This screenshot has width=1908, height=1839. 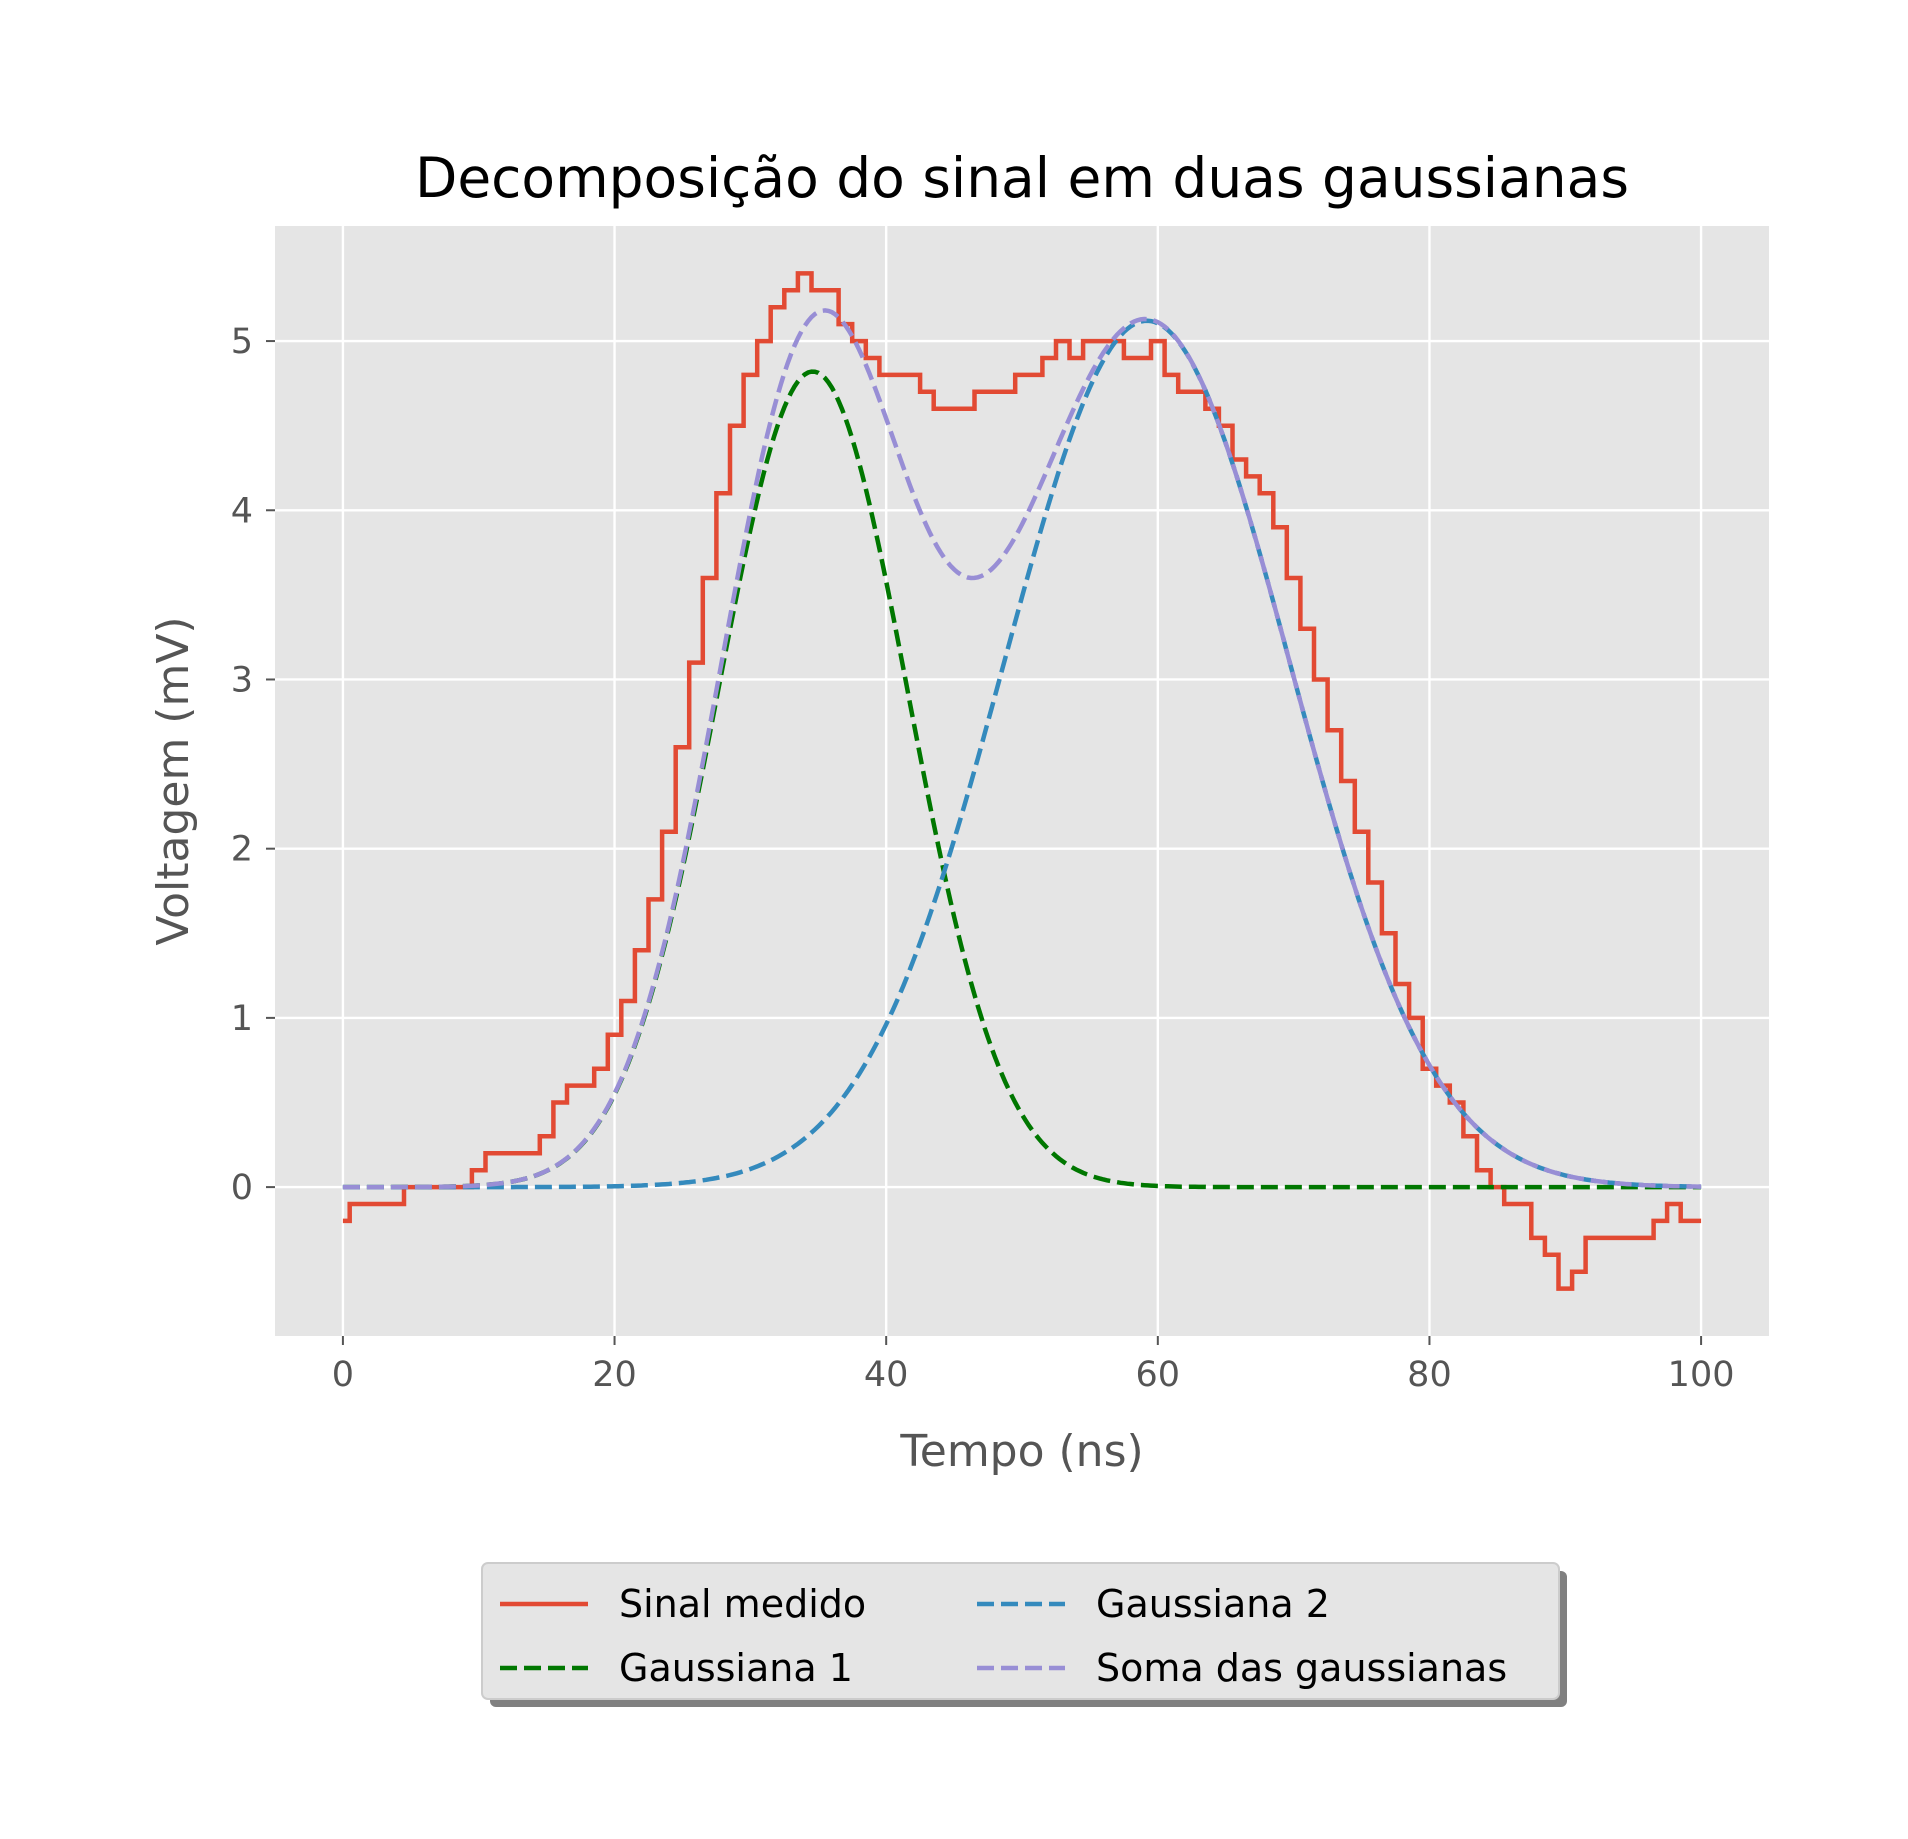 I want to click on legend-label-3: Gaussiana 2, so click(x=1213, y=1604).